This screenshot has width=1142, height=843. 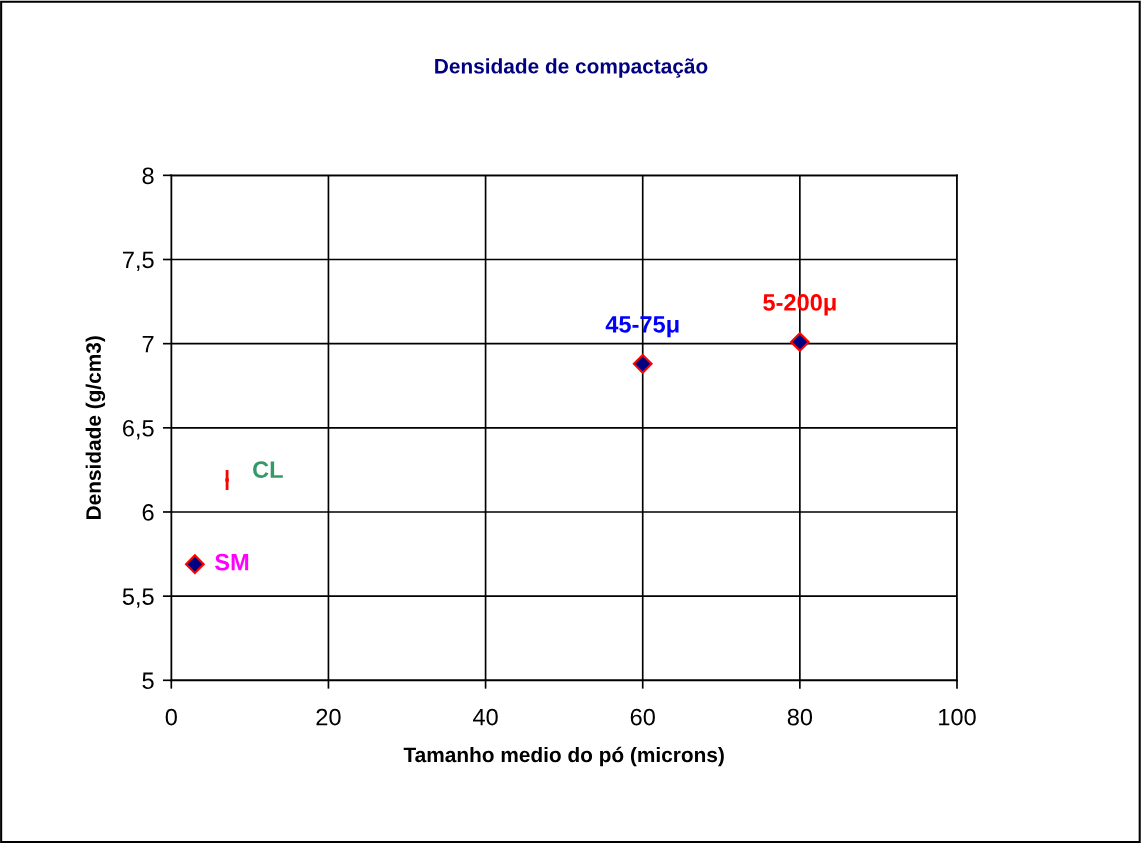 What do you see at coordinates (138, 429) in the screenshot?
I see `y-tick-label: 6,5` at bounding box center [138, 429].